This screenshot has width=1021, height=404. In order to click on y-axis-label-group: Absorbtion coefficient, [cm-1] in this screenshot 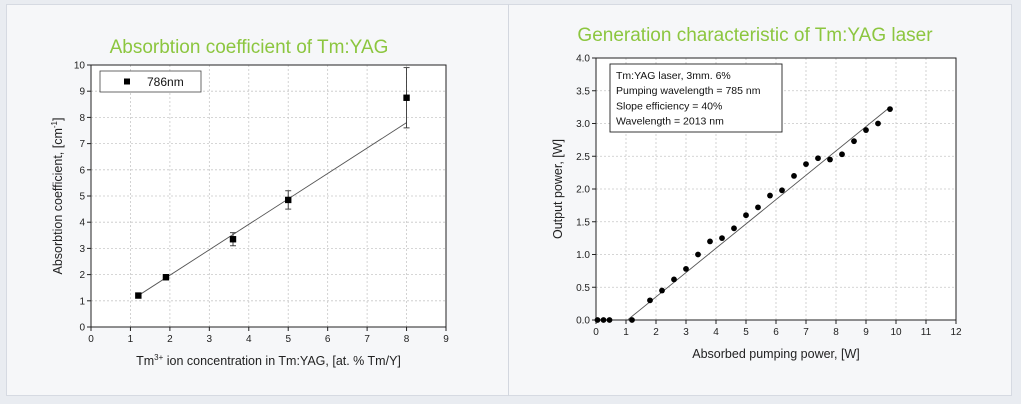, I will do `click(57, 196)`.